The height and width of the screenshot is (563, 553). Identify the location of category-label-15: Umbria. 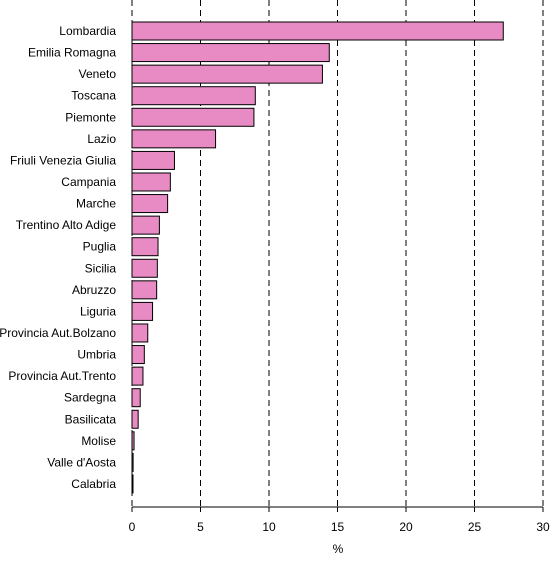
(96, 355).